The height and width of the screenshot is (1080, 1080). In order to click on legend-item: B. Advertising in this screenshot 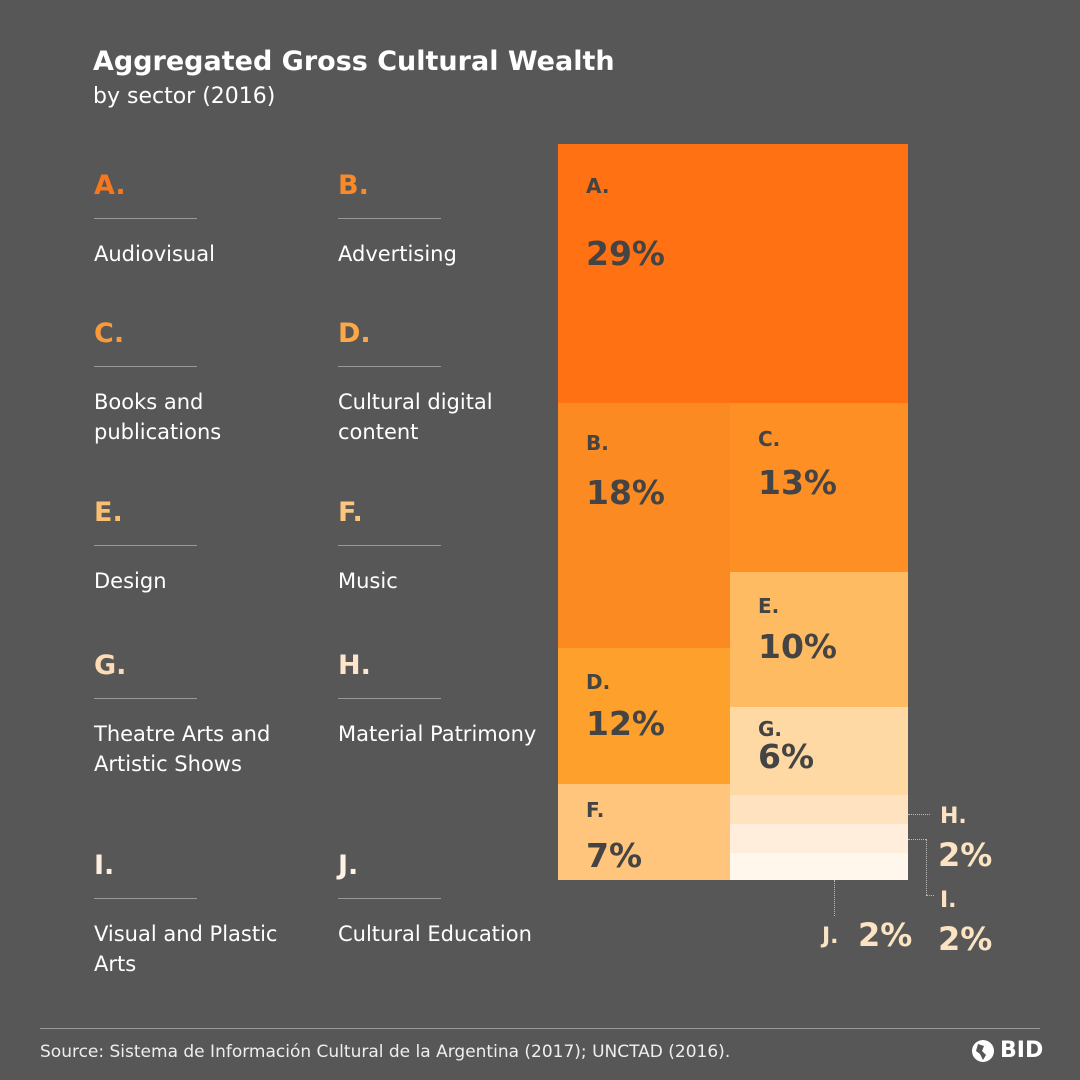, I will do `click(438, 219)`.